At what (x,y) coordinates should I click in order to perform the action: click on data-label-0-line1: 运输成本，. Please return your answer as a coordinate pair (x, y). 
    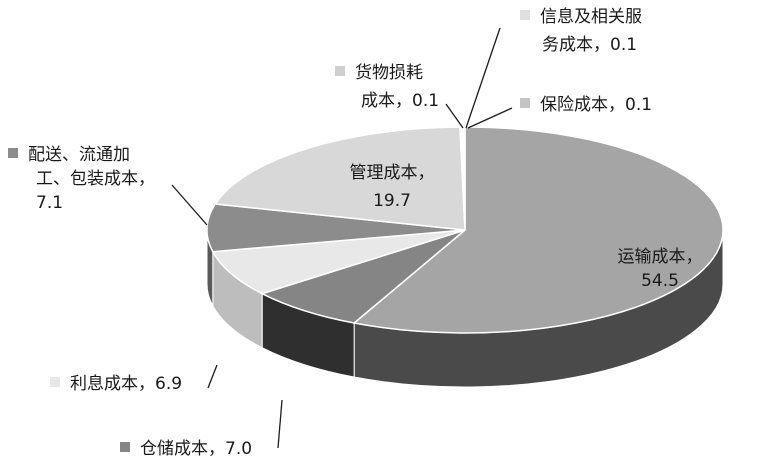
    Looking at the image, I should click on (660, 257).